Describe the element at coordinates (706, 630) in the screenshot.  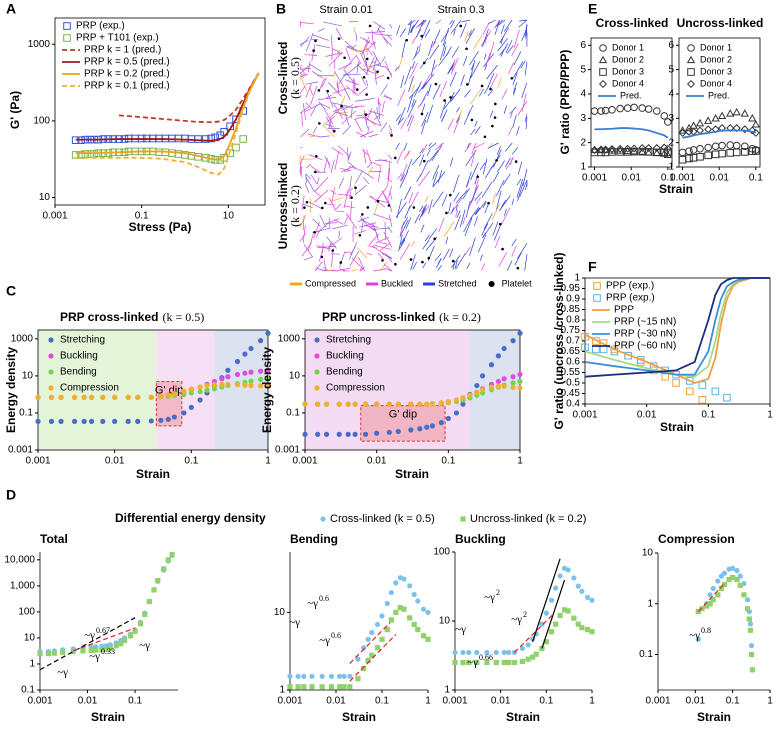
I see `annotation-exponent: 0.8` at that location.